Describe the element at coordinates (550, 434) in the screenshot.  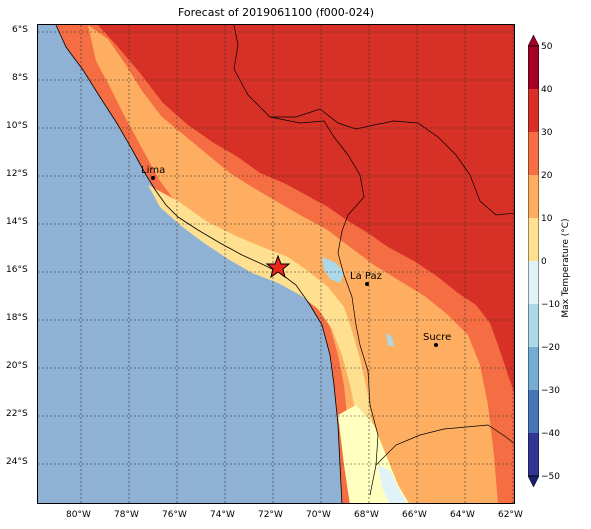
I see `colorbar-tick: −40` at that location.